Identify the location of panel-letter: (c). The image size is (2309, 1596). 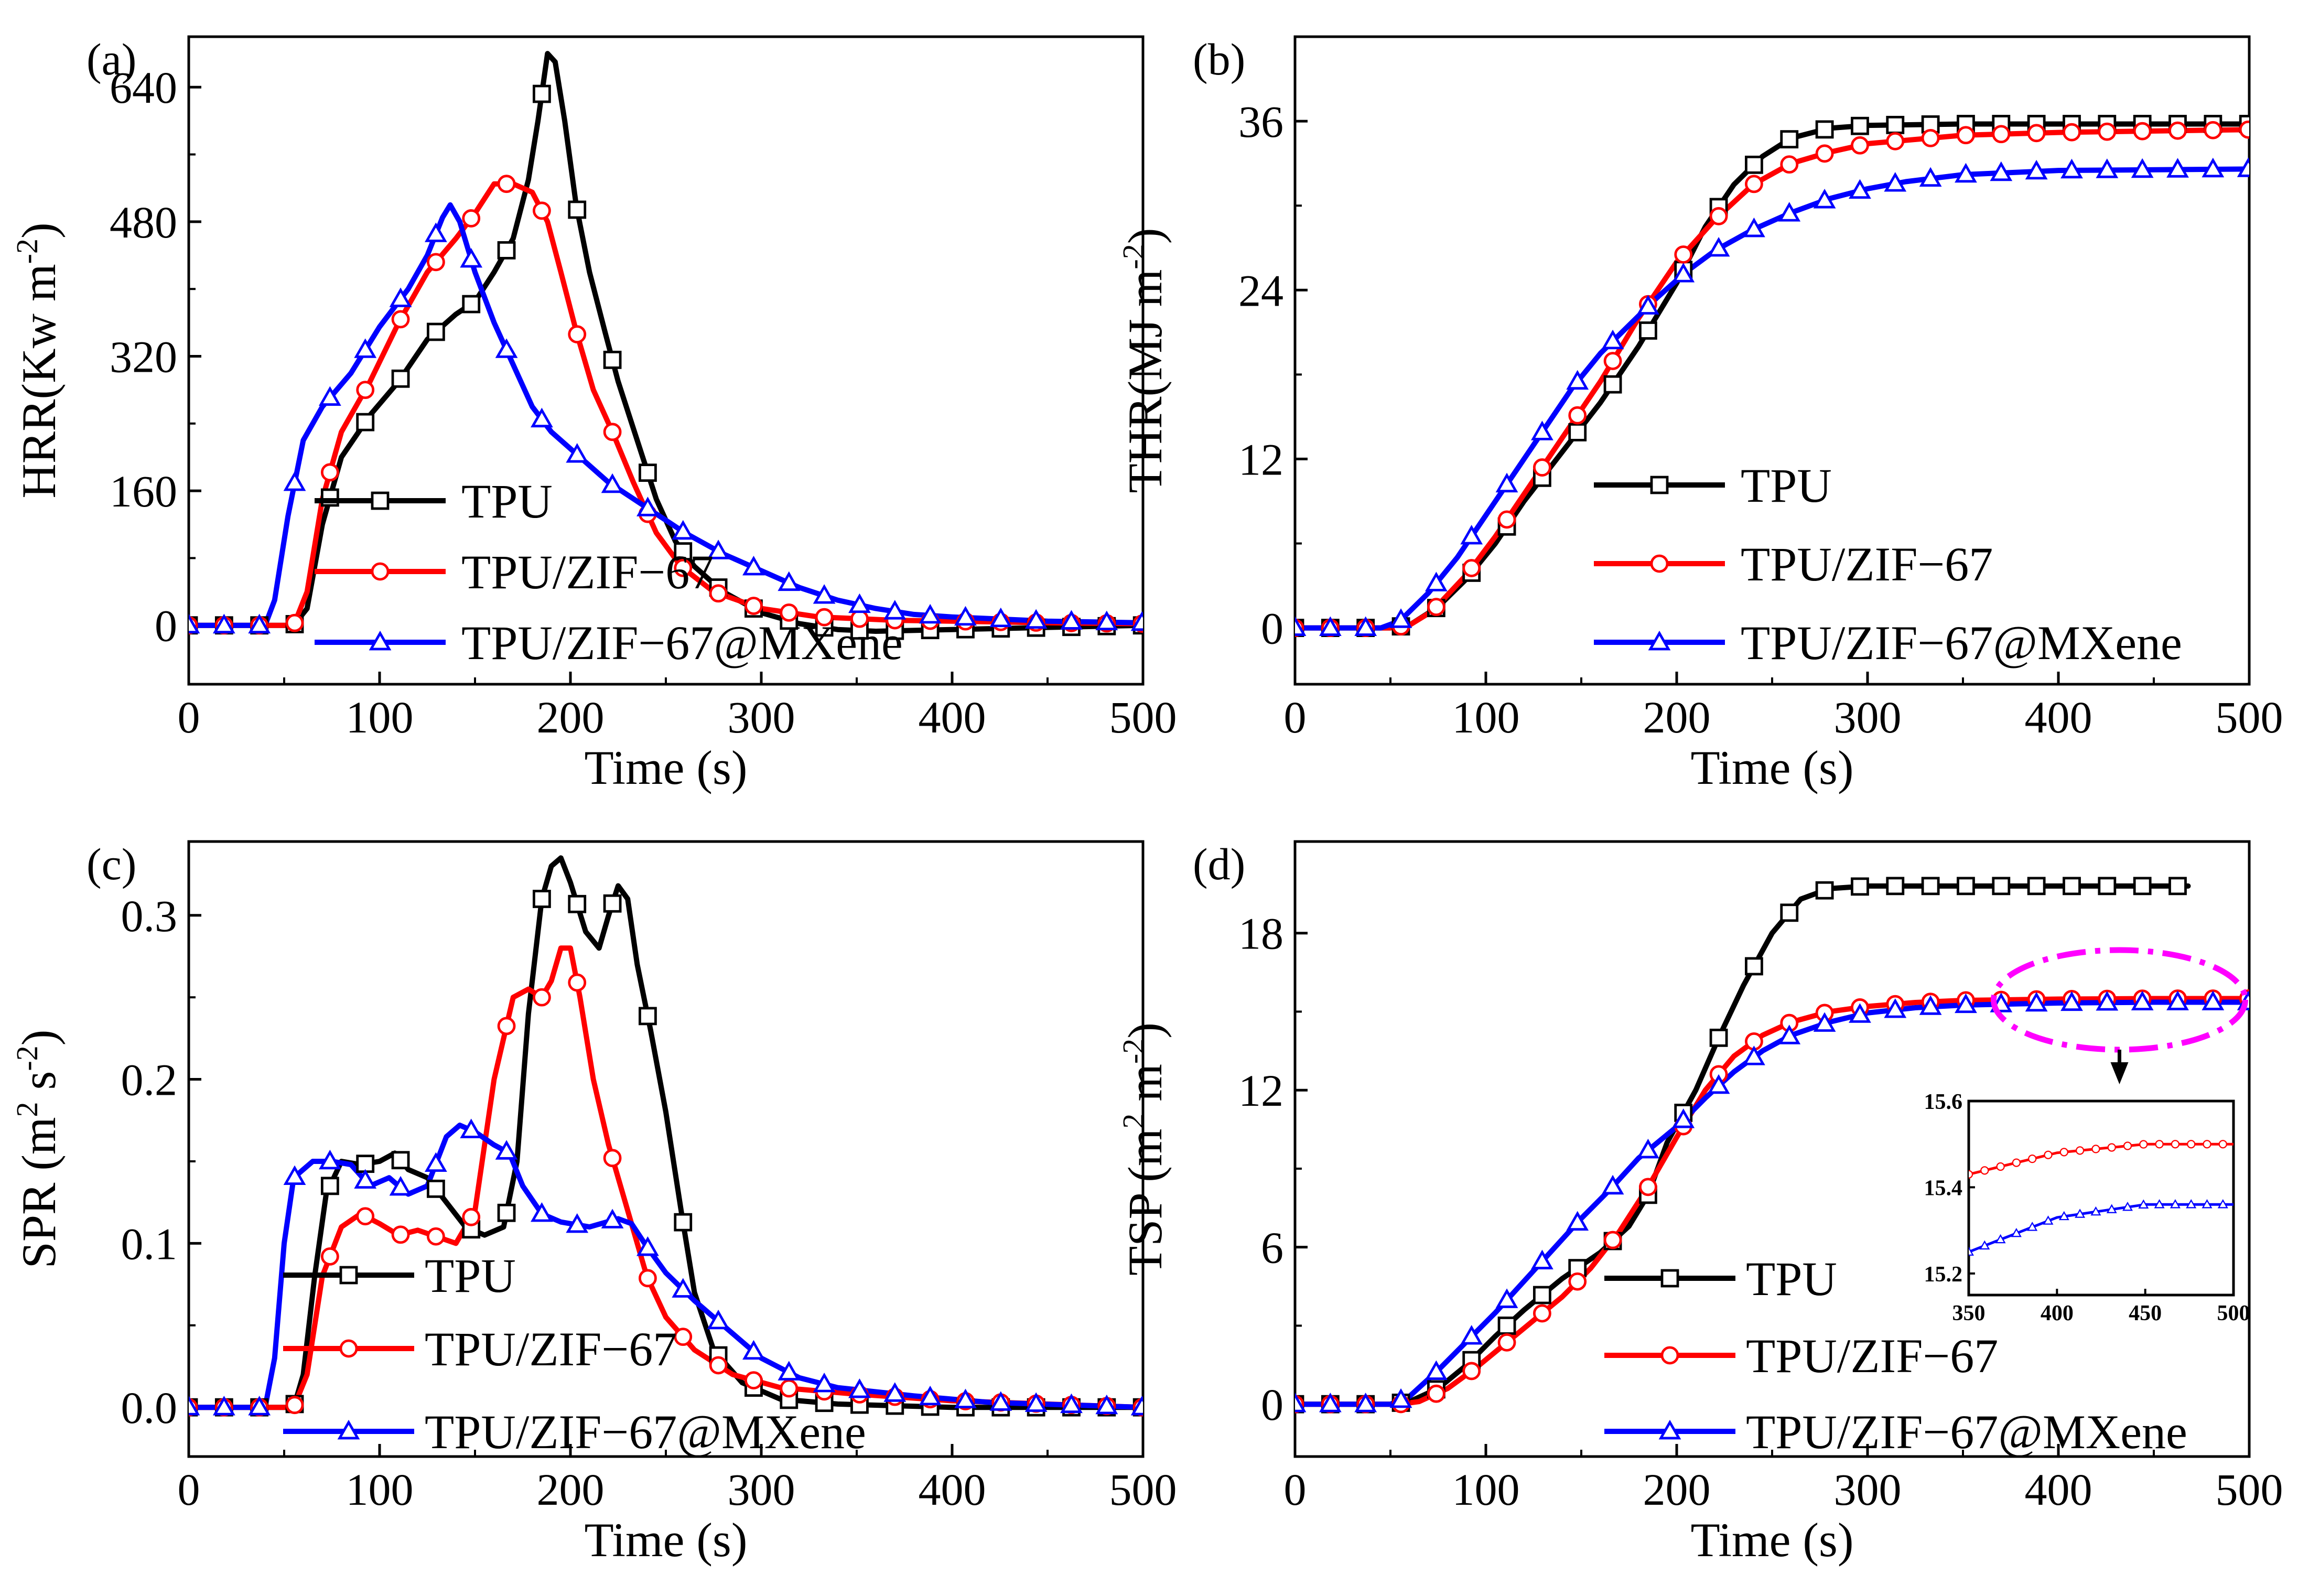
(111, 864).